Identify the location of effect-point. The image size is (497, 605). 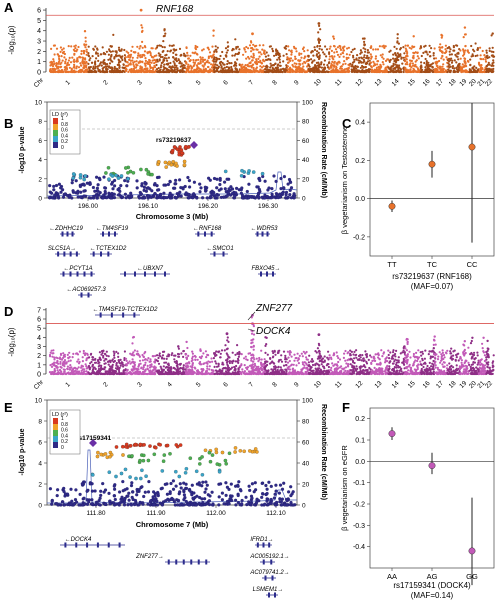
(472, 147).